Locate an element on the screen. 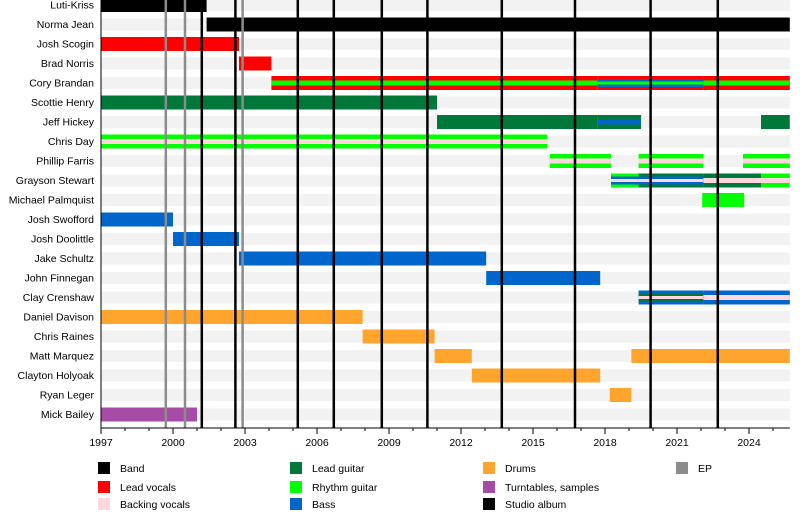 The image size is (800, 515). member-label: Cory Brandan is located at coordinates (61, 84).